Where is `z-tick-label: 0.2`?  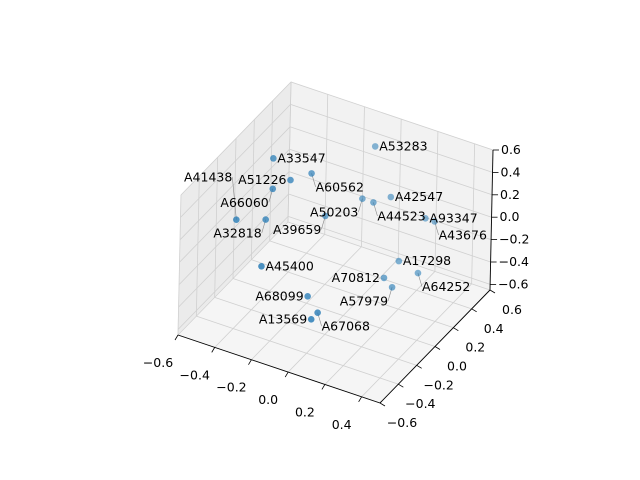
z-tick-label: 0.2 is located at coordinates (510, 194).